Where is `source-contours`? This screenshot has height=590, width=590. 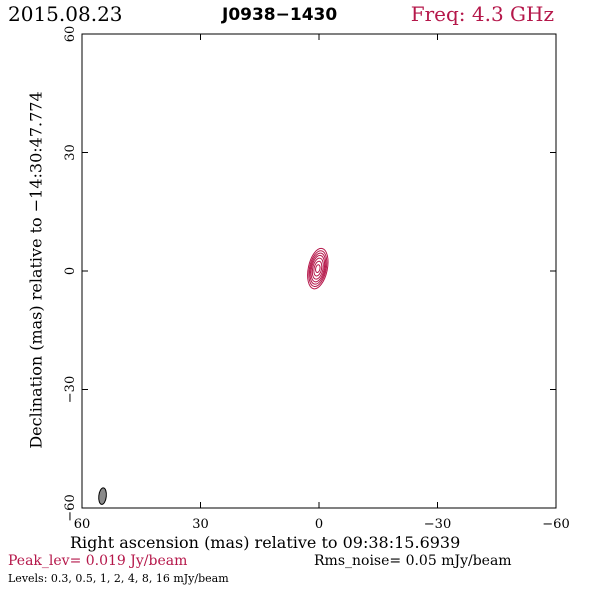 source-contours is located at coordinates (318, 268).